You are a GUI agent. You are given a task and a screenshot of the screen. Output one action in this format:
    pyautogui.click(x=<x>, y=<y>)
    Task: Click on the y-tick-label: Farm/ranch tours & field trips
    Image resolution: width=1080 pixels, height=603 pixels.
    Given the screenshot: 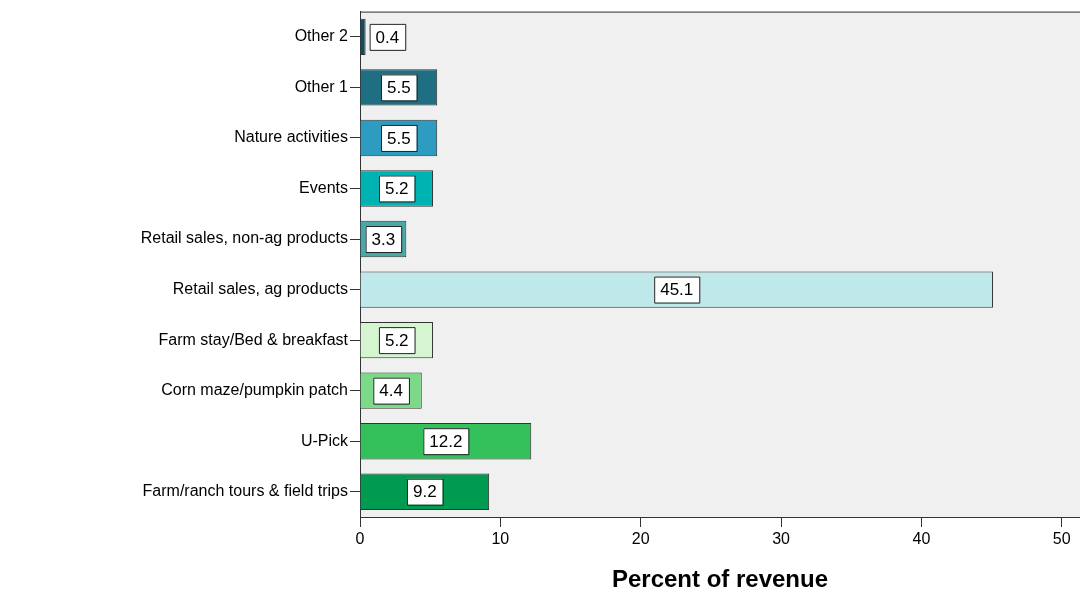 What is the action you would take?
    pyautogui.click(x=245, y=491)
    